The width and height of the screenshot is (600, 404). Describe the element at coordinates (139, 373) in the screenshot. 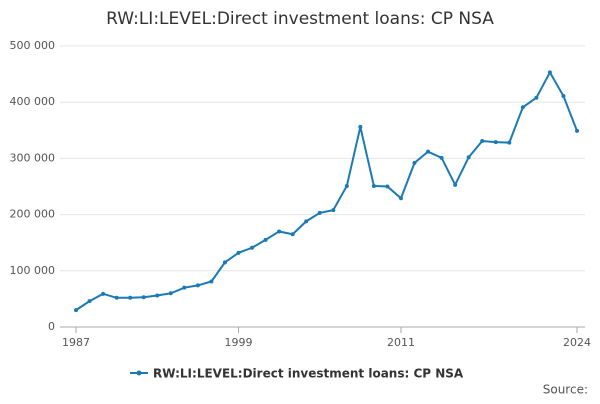

I see `legend-marker` at that location.